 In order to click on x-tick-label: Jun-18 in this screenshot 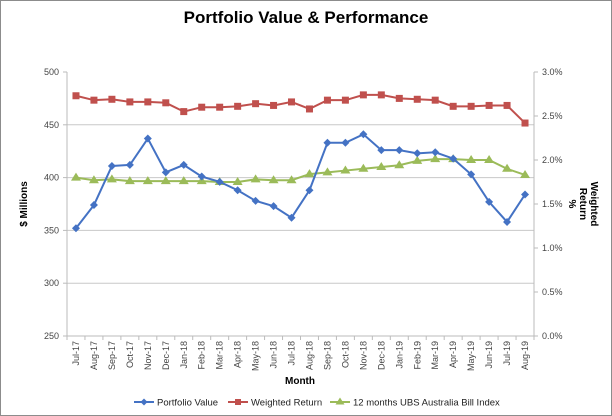, I will do `click(274, 355)`.